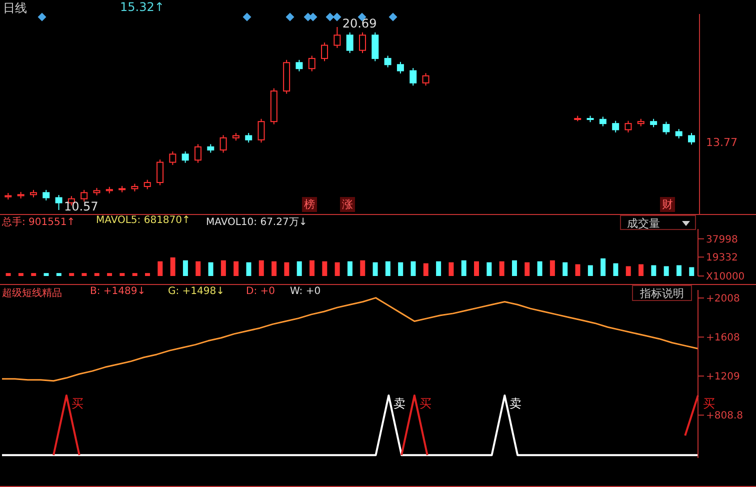  I want to click on y-tick-label: +808.8, so click(725, 416).